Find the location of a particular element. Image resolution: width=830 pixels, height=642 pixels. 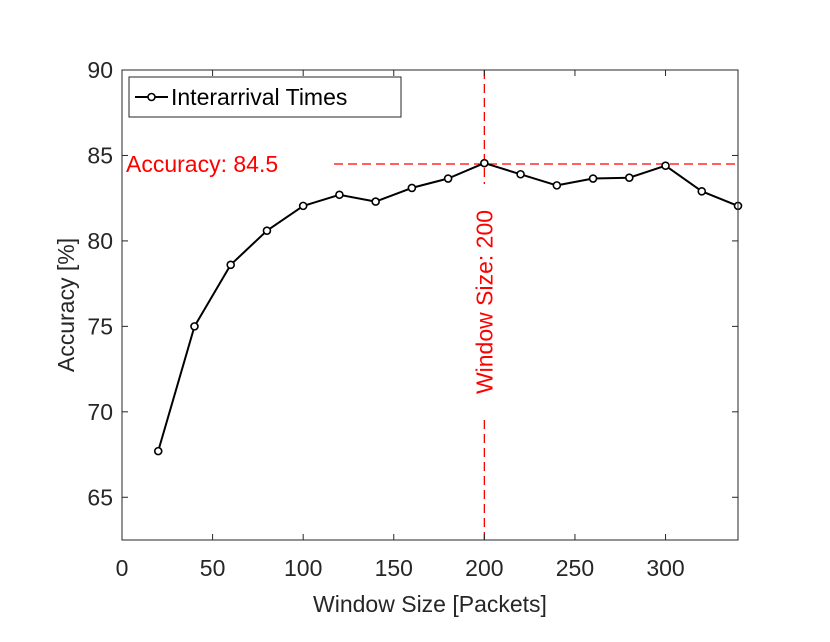

legend-marker-sample is located at coordinates (151, 97).